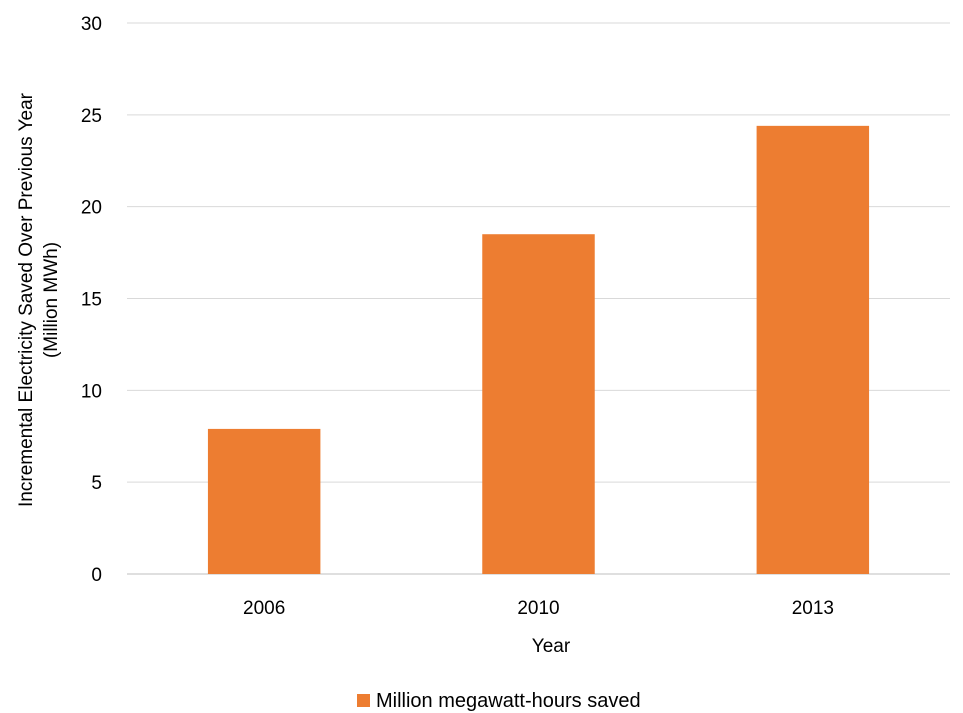 The image size is (963, 713). I want to click on x-axis-tick-labels: 2006 2010 2013, so click(538, 608).